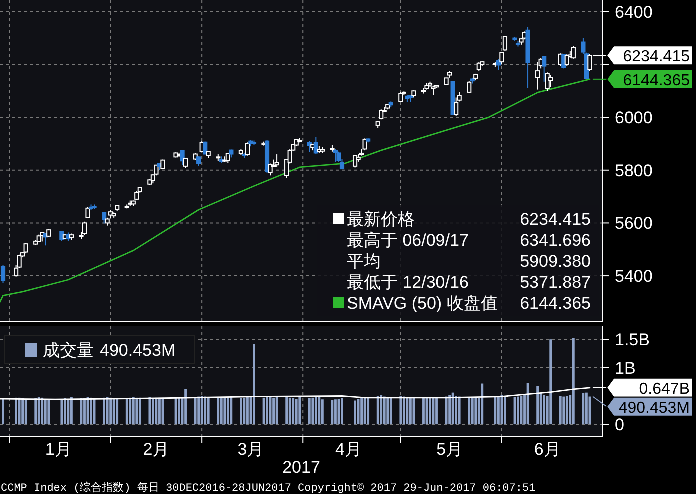  I want to click on legend-label: SMAVG (50) 收盘值, so click(422, 303).